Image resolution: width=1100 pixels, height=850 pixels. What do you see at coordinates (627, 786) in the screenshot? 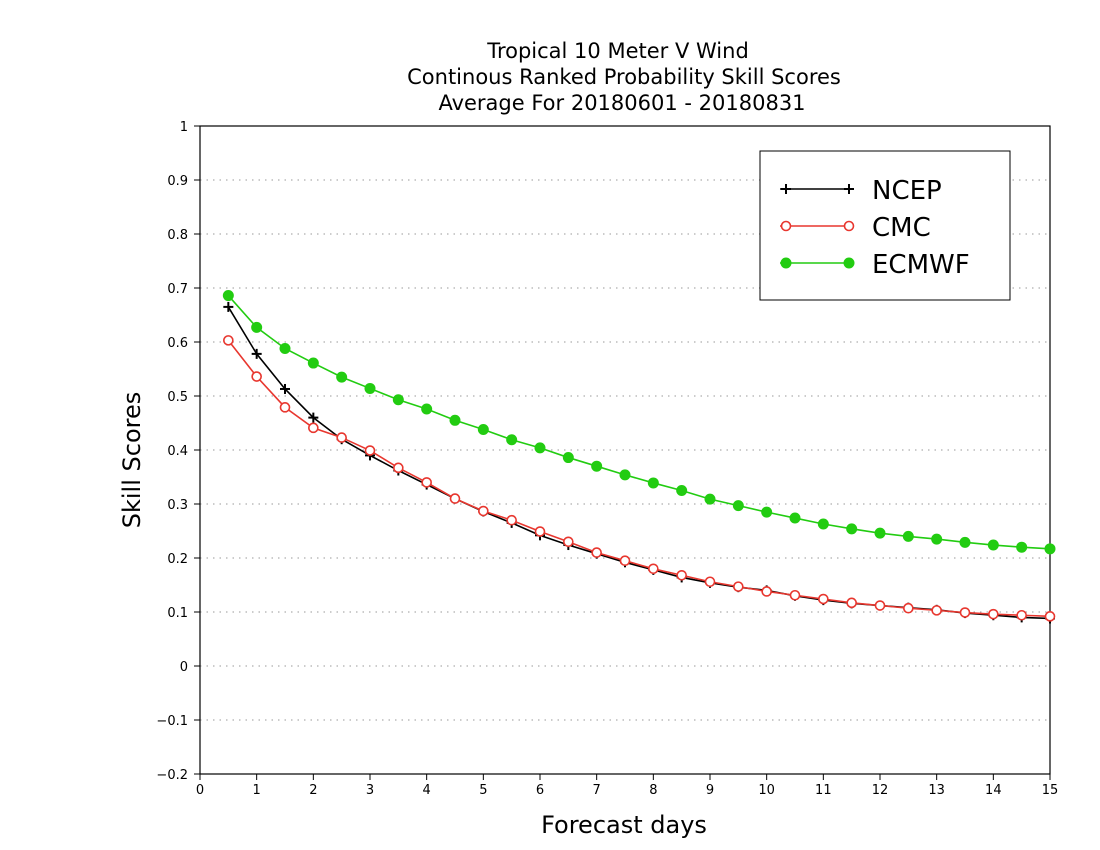
I see `x-axis-ticks: 0 1 2 3 4 5 6 7 8 9 10 11 12 13 14 15` at bounding box center [627, 786].